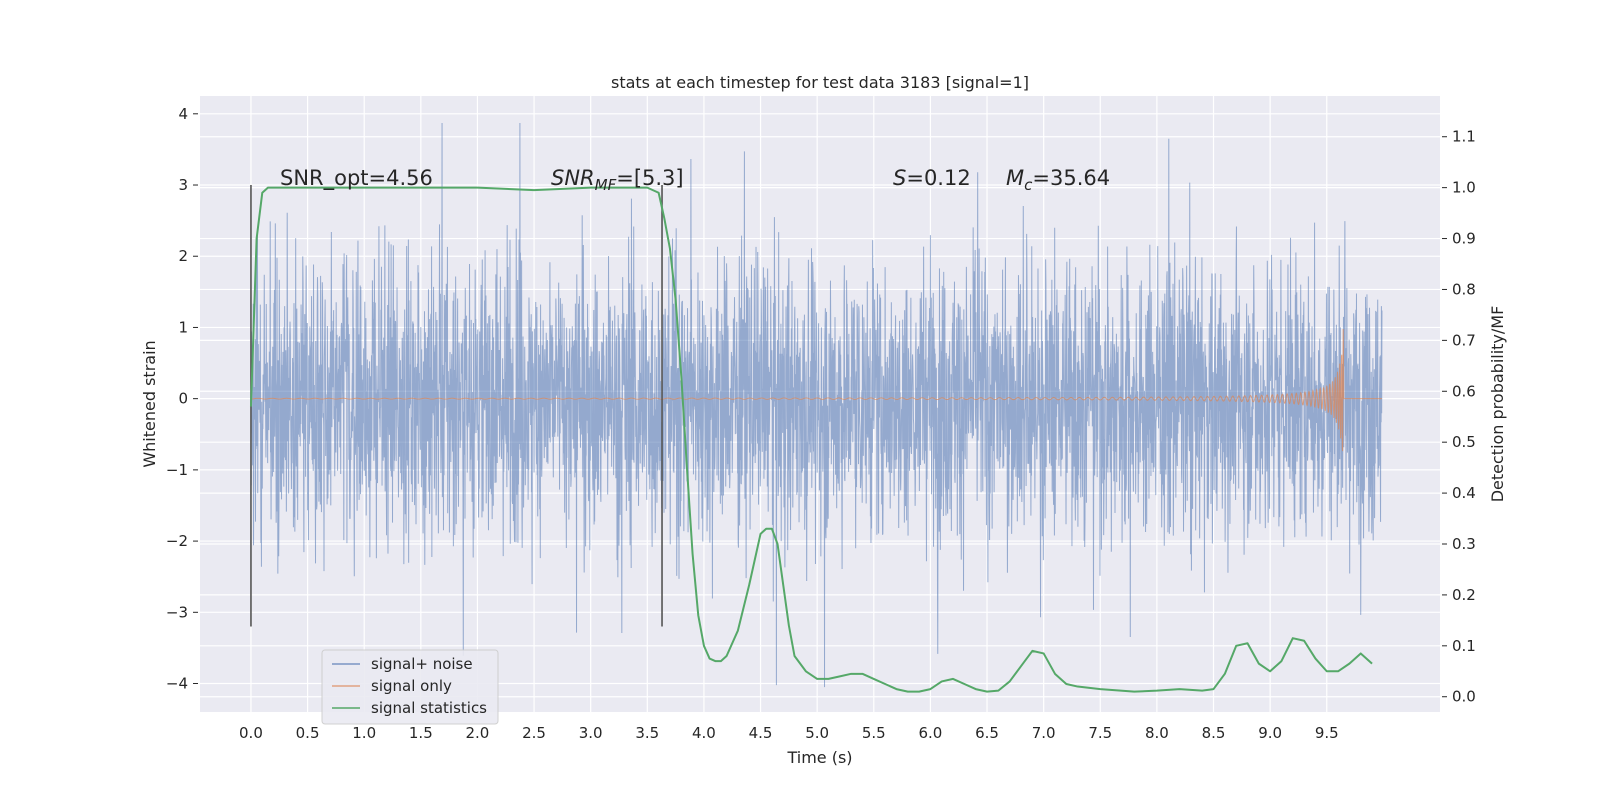 Image resolution: width=1600 pixels, height=800 pixels. I want to click on annotation-snr-mf: SNRMF=[5.3], so click(617, 180).